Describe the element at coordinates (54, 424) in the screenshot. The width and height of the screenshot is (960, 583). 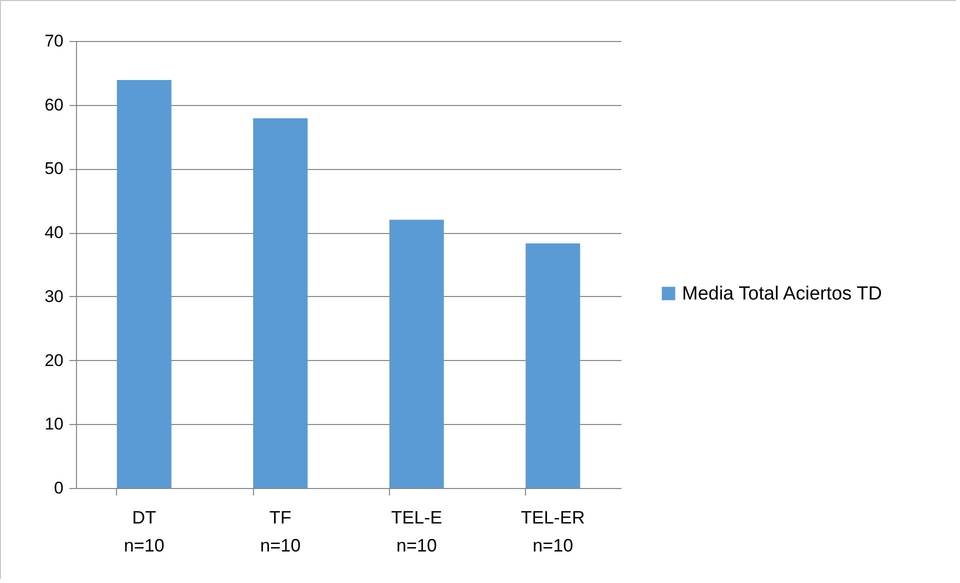
I see `y-tick-label: 10` at that location.